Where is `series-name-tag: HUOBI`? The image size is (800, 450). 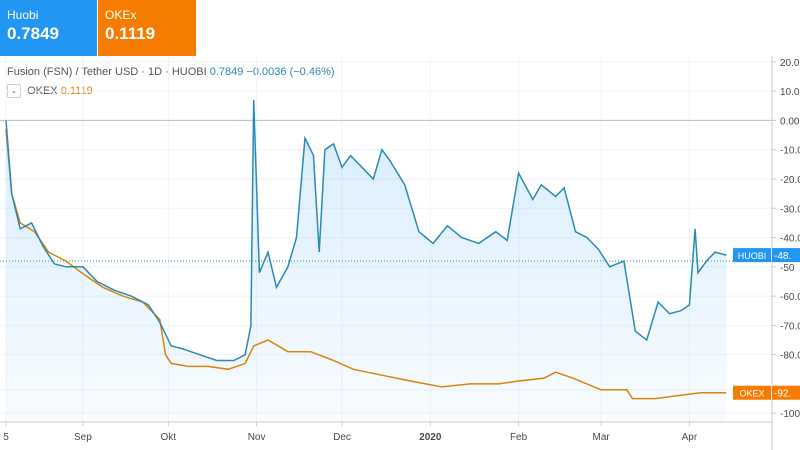 series-name-tag: HUOBI is located at coordinates (752, 256).